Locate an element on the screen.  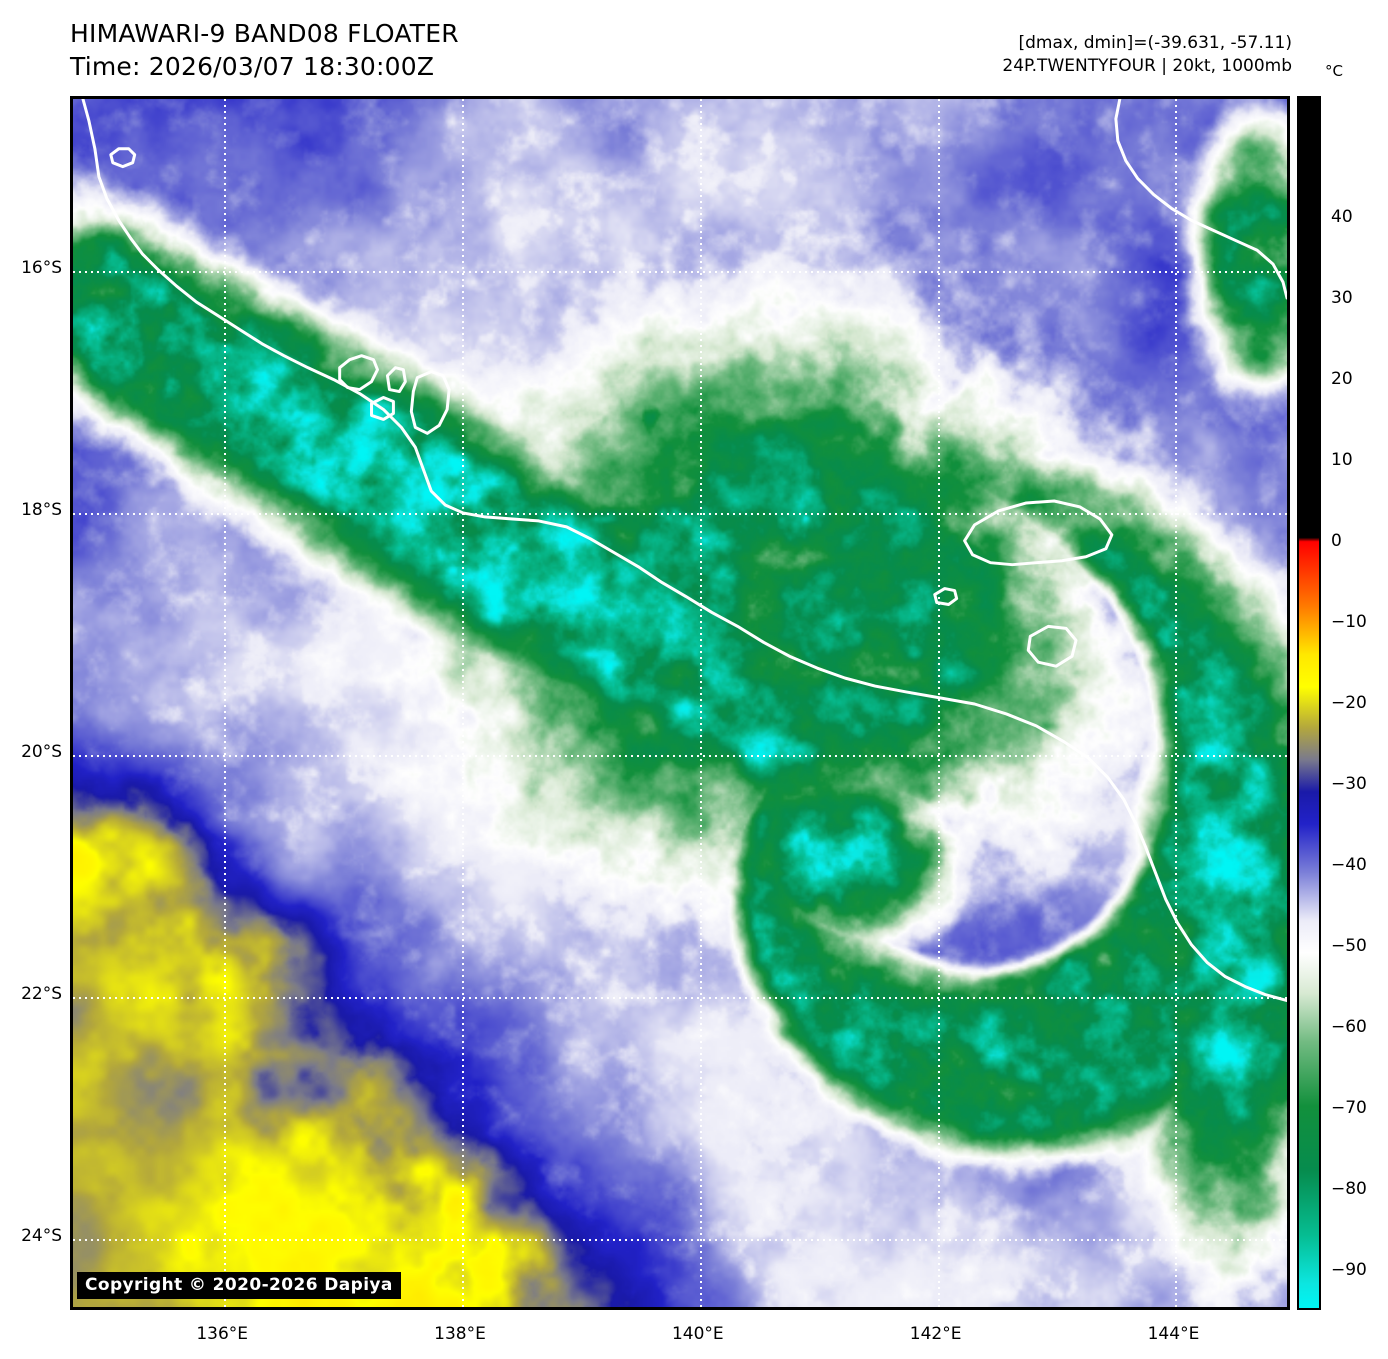
lon-tick-label: 144°E is located at coordinates (1173, 1334).